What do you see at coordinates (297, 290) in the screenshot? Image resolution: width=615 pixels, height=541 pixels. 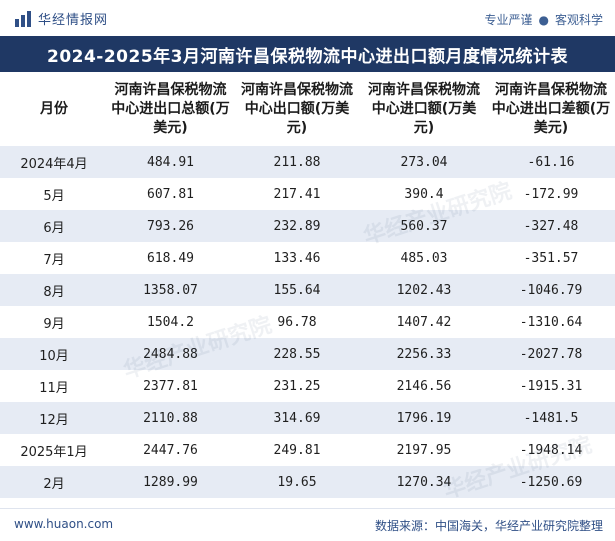 I see `export-cell: 155.64` at bounding box center [297, 290].